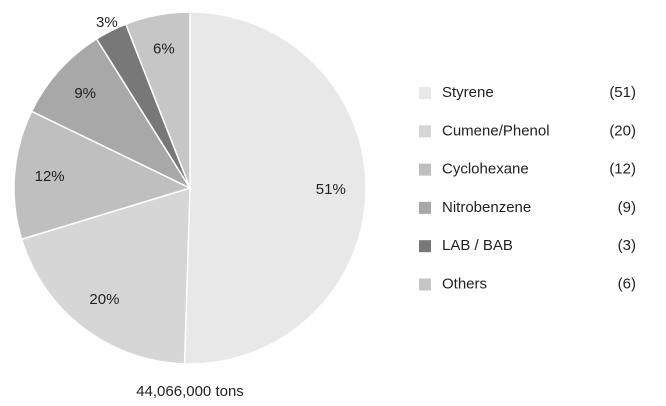  I want to click on legend-value: (9), so click(627, 207).